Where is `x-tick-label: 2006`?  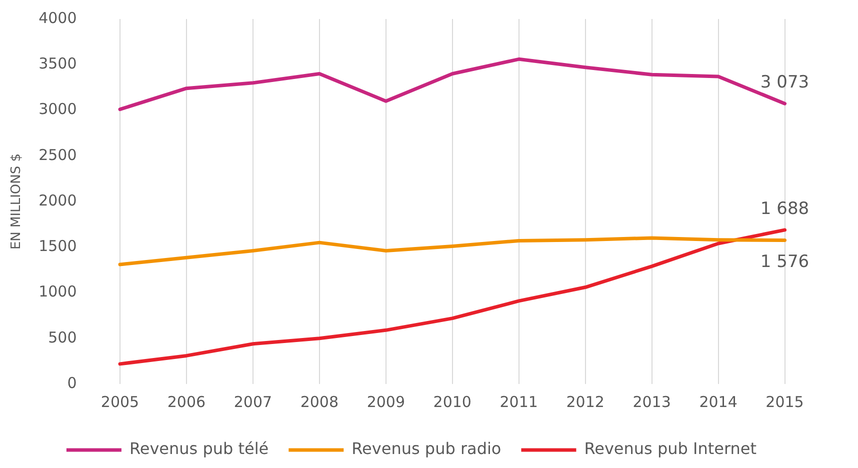 x-tick-label: 2006 is located at coordinates (186, 401).